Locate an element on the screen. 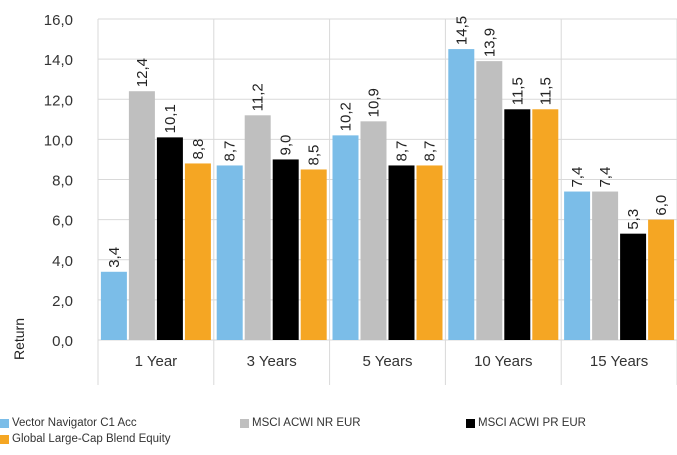 Image resolution: width=677 pixels, height=455 pixels. bar-value-label: 11,2 is located at coordinates (258, 97).